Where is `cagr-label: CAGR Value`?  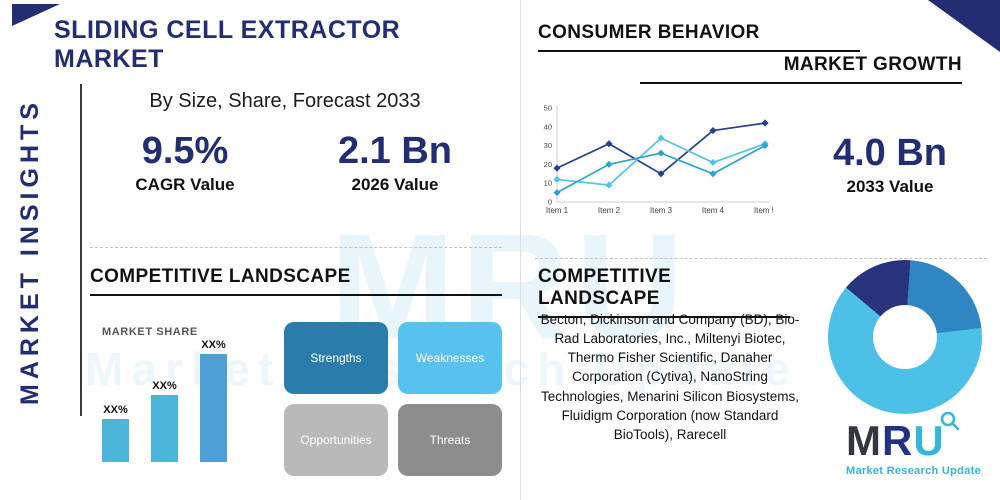
cagr-label: CAGR Value is located at coordinates (185, 184).